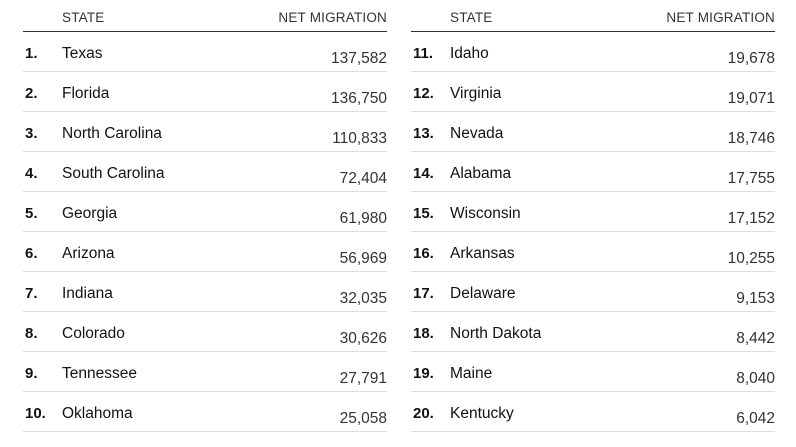 This screenshot has height=447, width=796. Describe the element at coordinates (751, 258) in the screenshot. I see `net-migration-value: 10,255` at that location.